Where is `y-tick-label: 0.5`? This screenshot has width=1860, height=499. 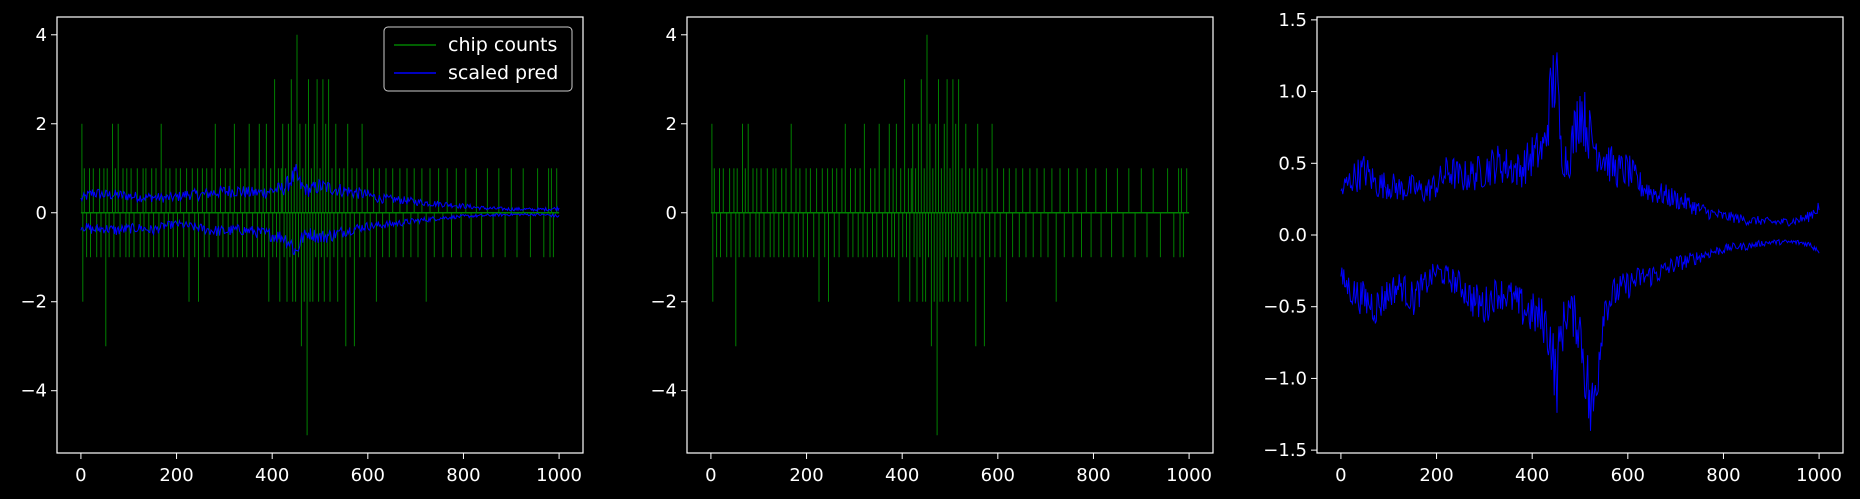 y-tick-label: 0.5 is located at coordinates (1292, 163).